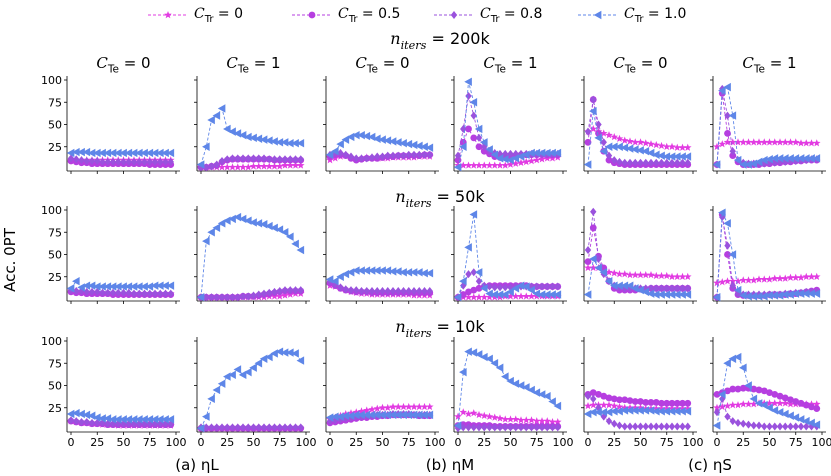  I want to click on column-title: CTe = 1, so click(769, 65).